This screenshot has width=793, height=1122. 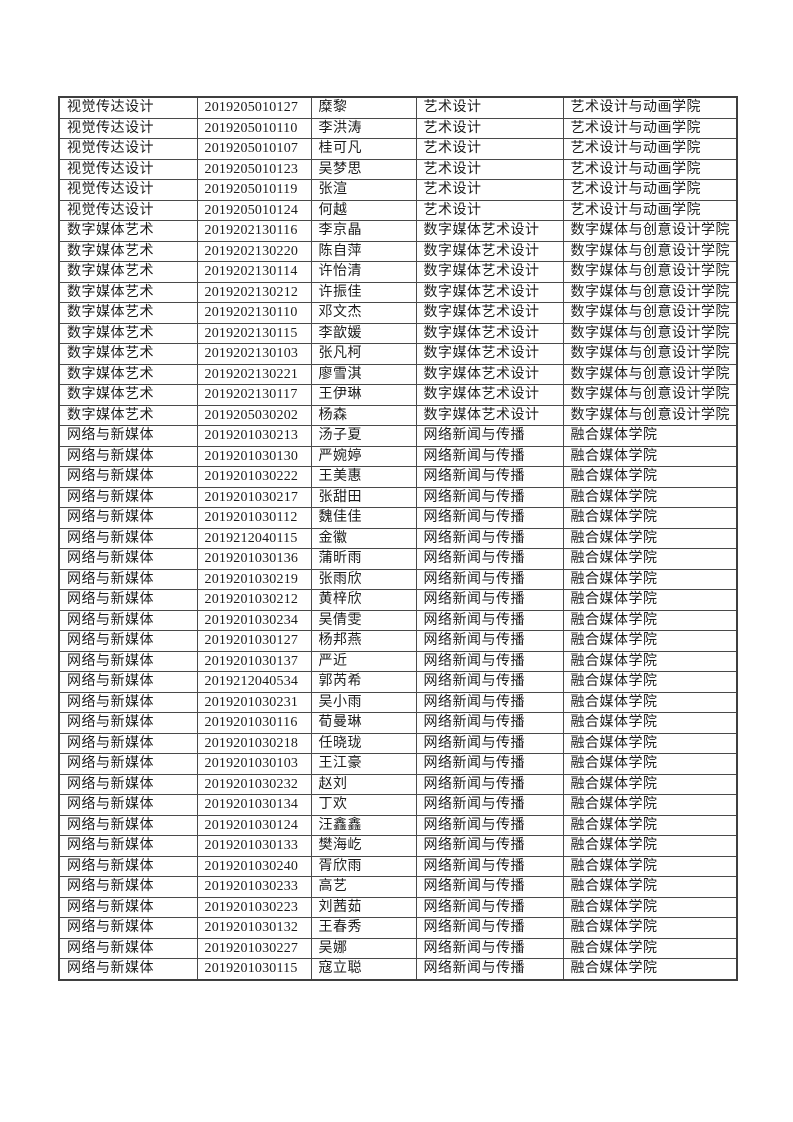 I want to click on table-row: 网络与新媒体 2019201030112 魏佳佳 网络新闻与传播 融合媒体学院, so click(x=398, y=518).